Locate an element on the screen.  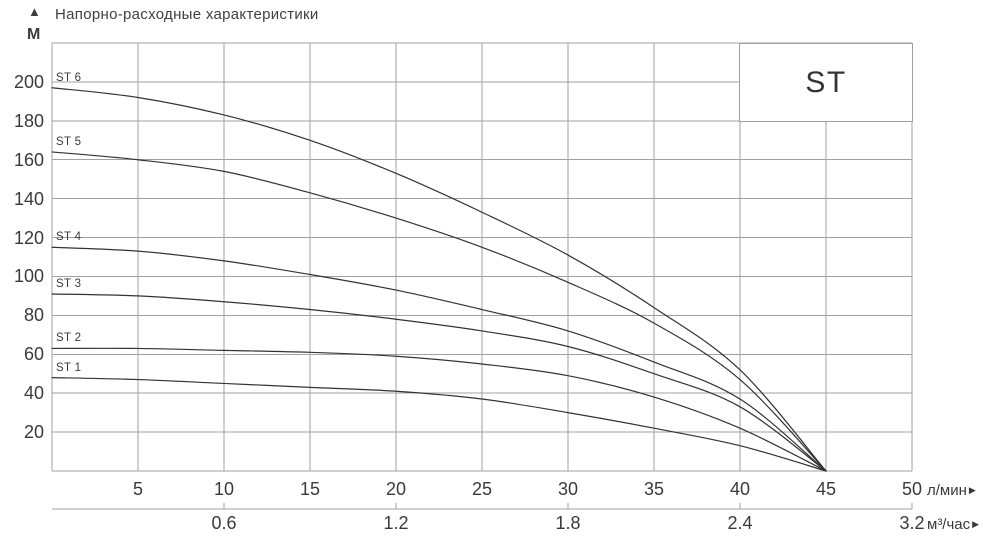
secondary-x-tick-label: 1.8 is located at coordinates (568, 523).